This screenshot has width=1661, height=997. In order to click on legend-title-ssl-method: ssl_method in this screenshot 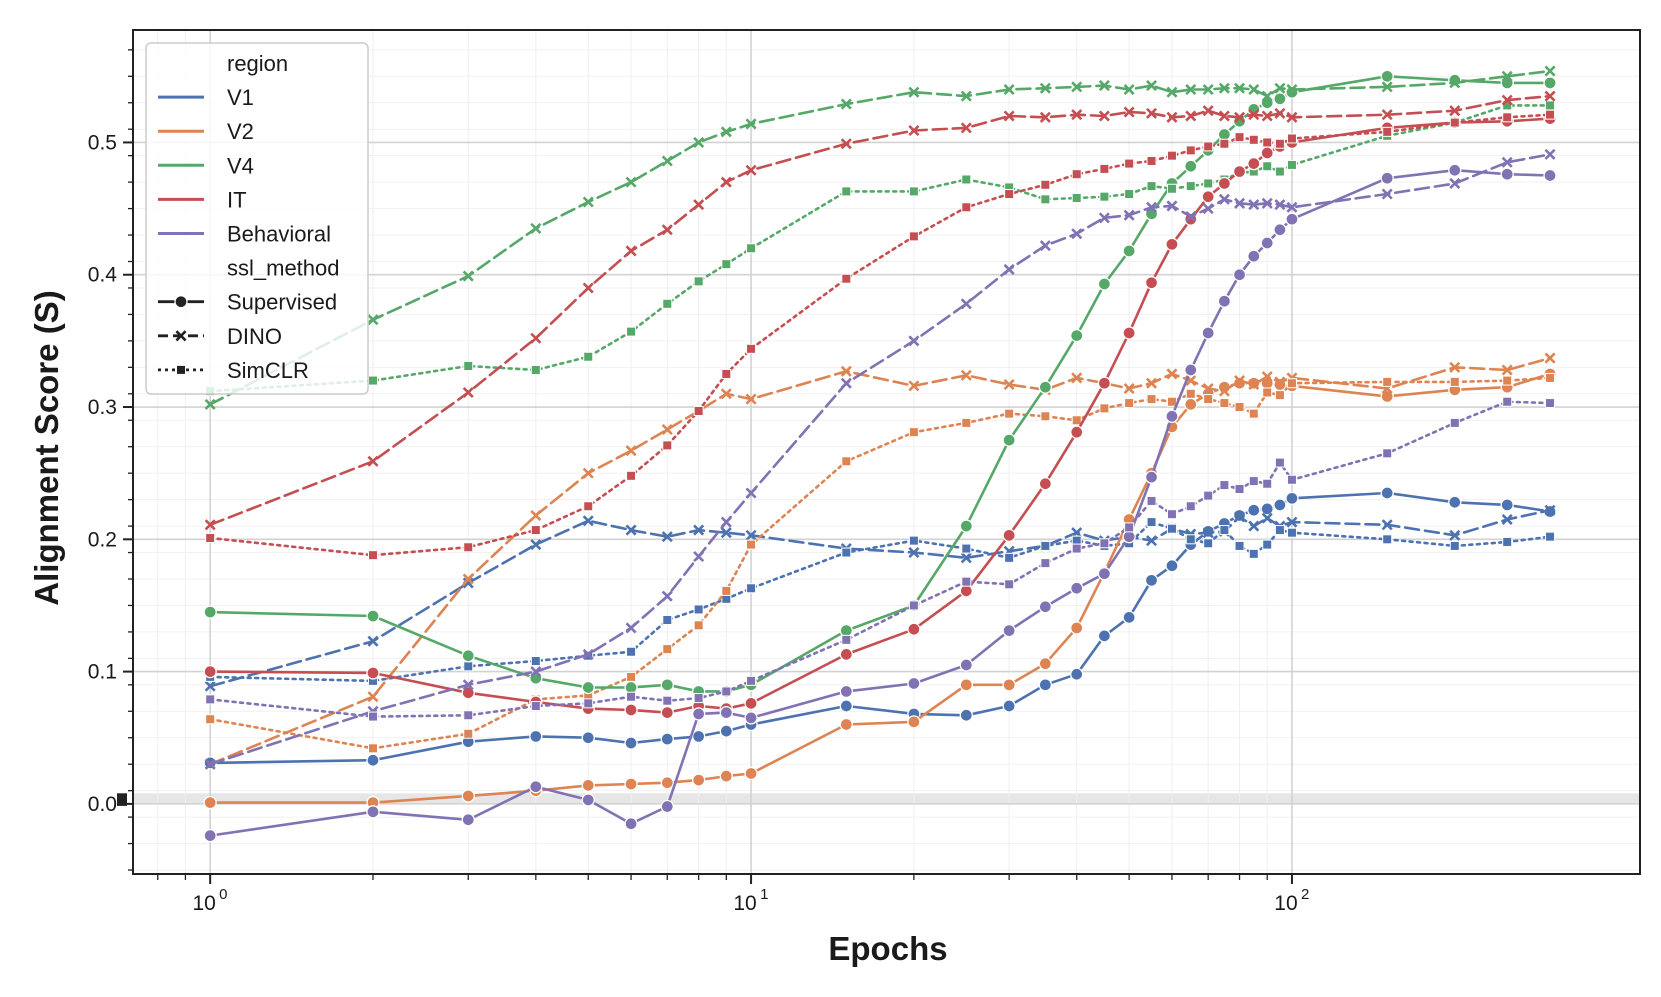, I will do `click(283, 268)`.